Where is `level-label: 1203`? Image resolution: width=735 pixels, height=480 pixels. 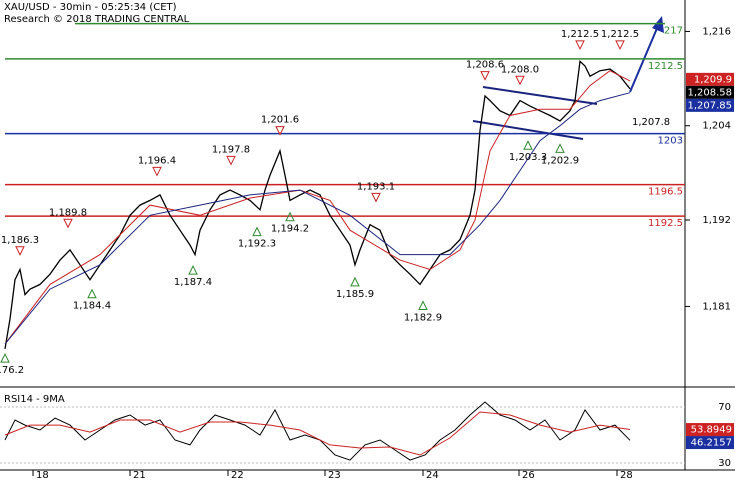 level-label: 1203 is located at coordinates (670, 141).